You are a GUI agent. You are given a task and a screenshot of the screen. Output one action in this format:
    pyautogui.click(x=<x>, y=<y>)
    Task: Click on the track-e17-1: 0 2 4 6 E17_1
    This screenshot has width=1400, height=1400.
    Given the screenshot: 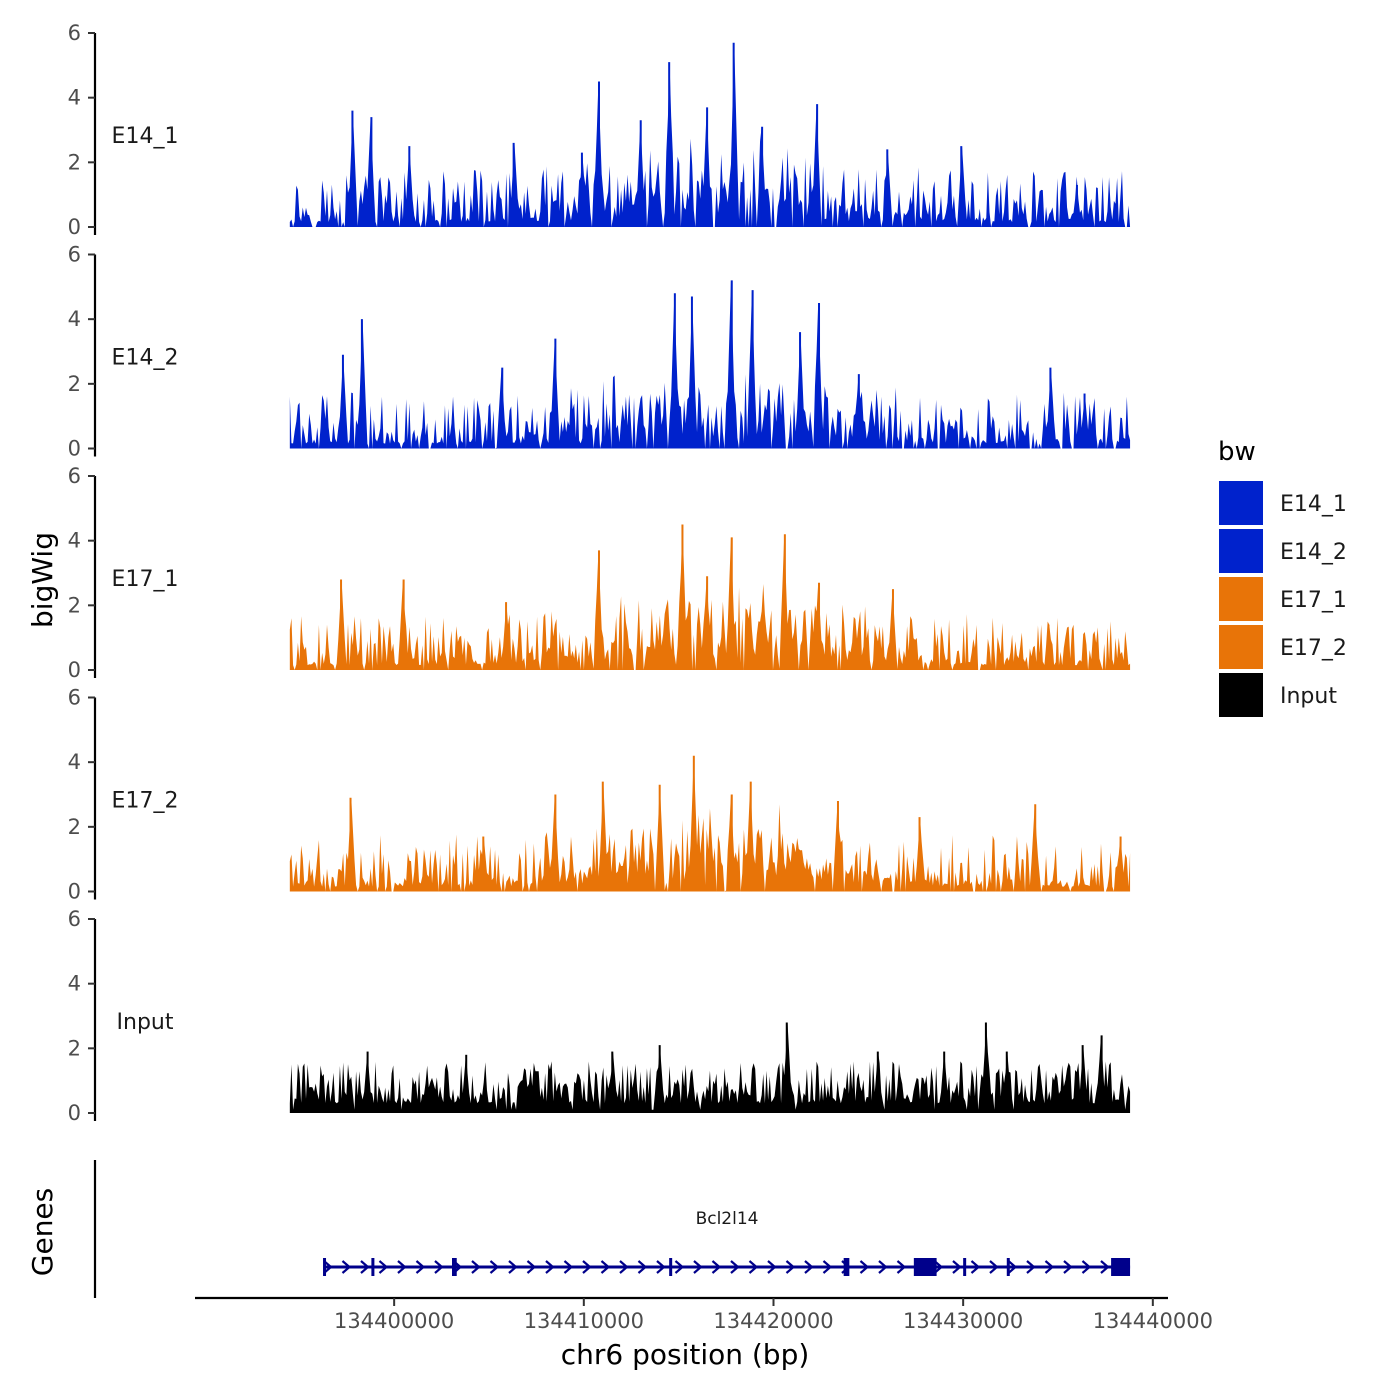 What is the action you would take?
    pyautogui.click(x=599, y=573)
    